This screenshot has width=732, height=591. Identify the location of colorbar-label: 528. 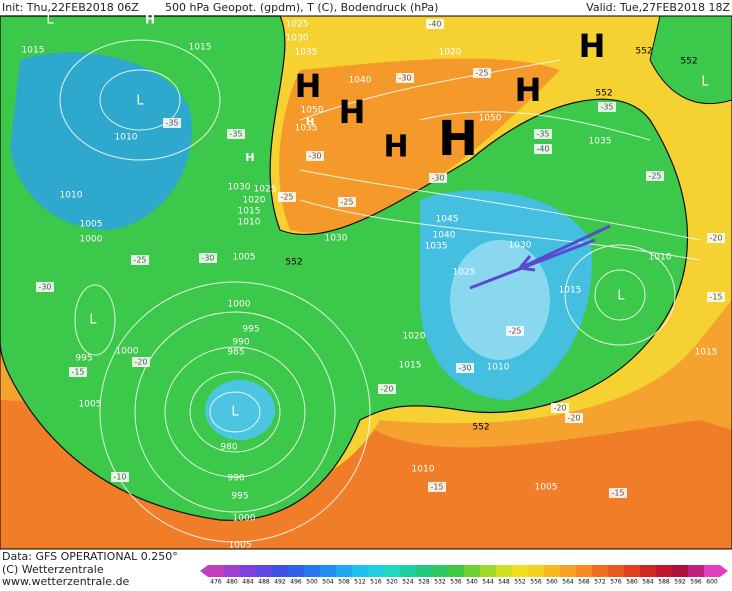
(424, 582).